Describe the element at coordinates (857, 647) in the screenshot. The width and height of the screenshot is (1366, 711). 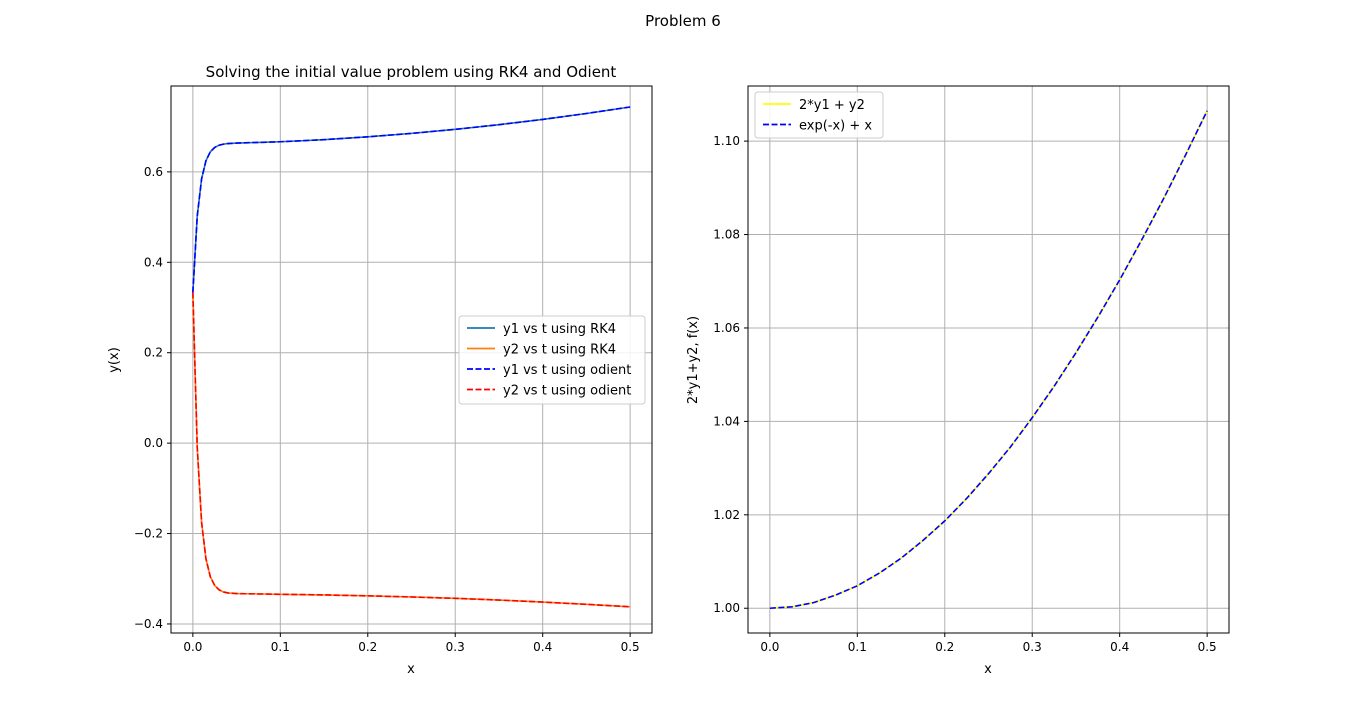
I see `right-xtick-label: 0.1` at that location.